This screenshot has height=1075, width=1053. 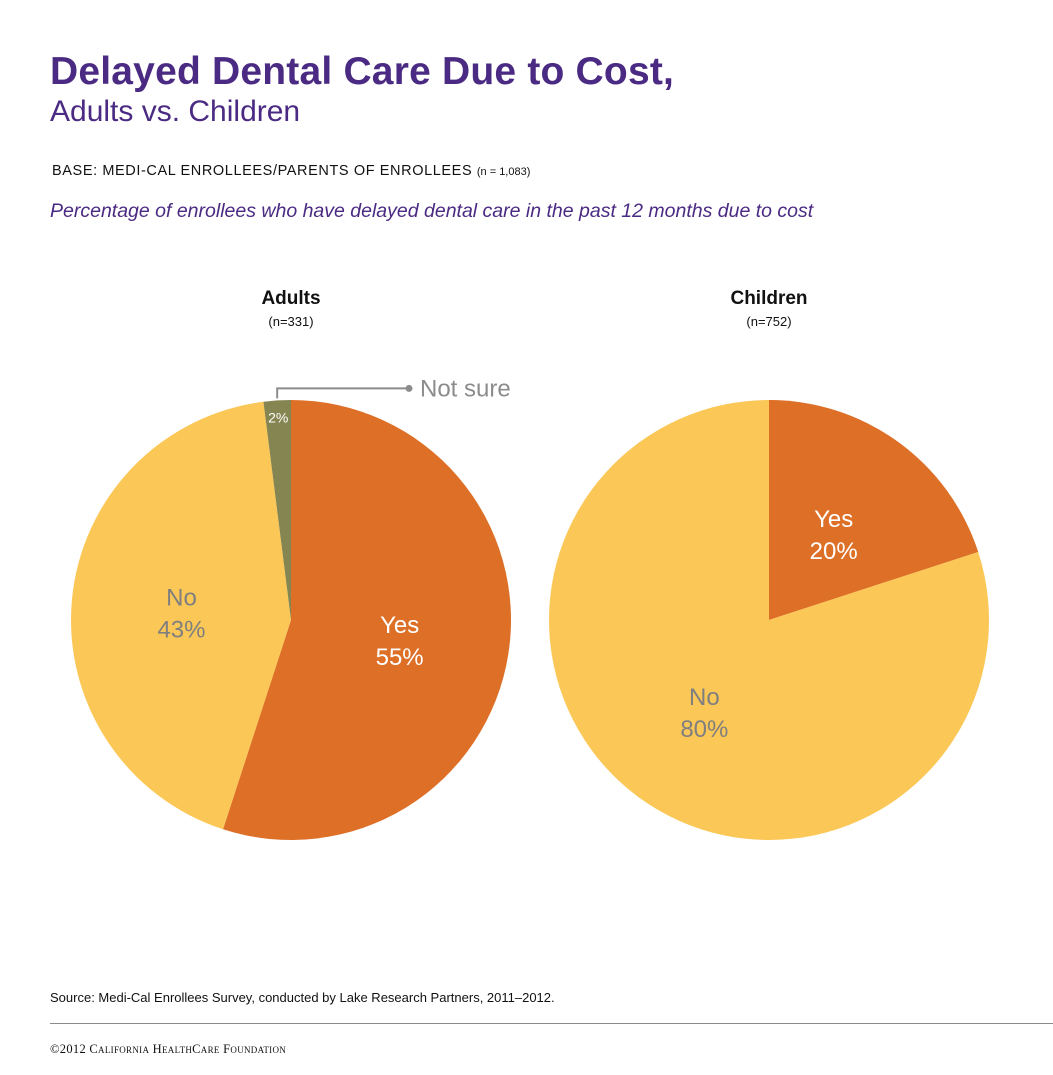 What do you see at coordinates (399, 625) in the screenshot?
I see `adults-slice-label-yes: Yes` at bounding box center [399, 625].